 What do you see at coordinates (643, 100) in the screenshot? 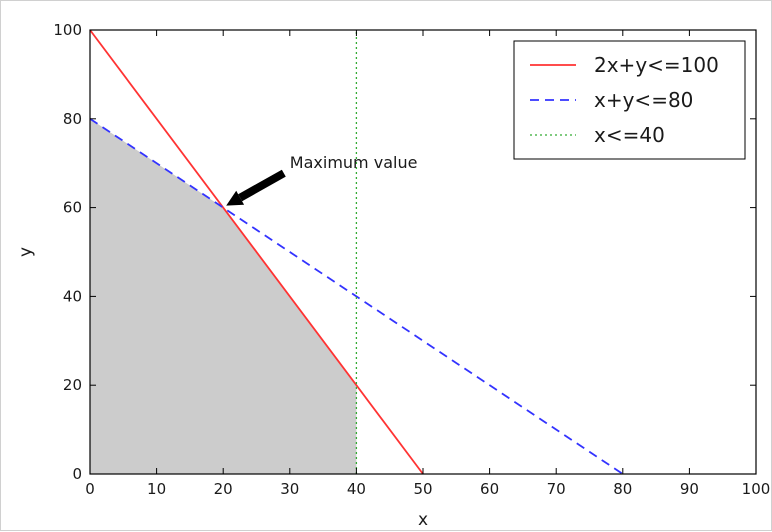
I see `legend-label-2: x+y<=80` at bounding box center [643, 100].